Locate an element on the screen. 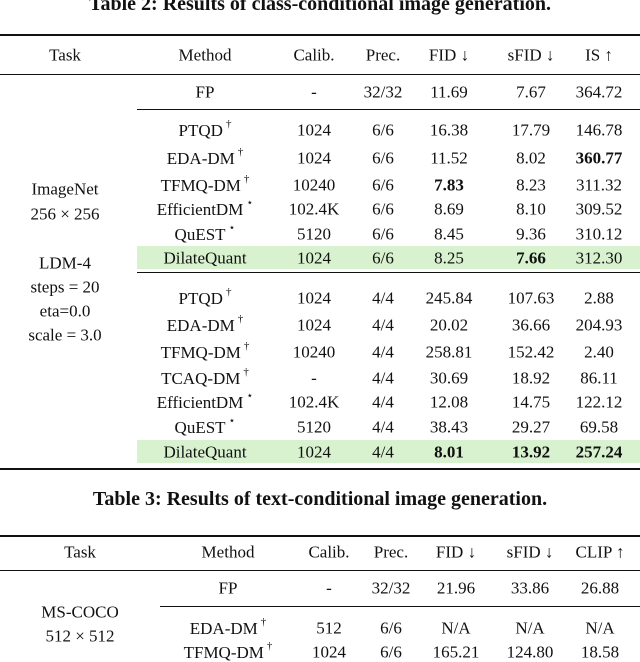  highlight-row is located at coordinates (388, 257).